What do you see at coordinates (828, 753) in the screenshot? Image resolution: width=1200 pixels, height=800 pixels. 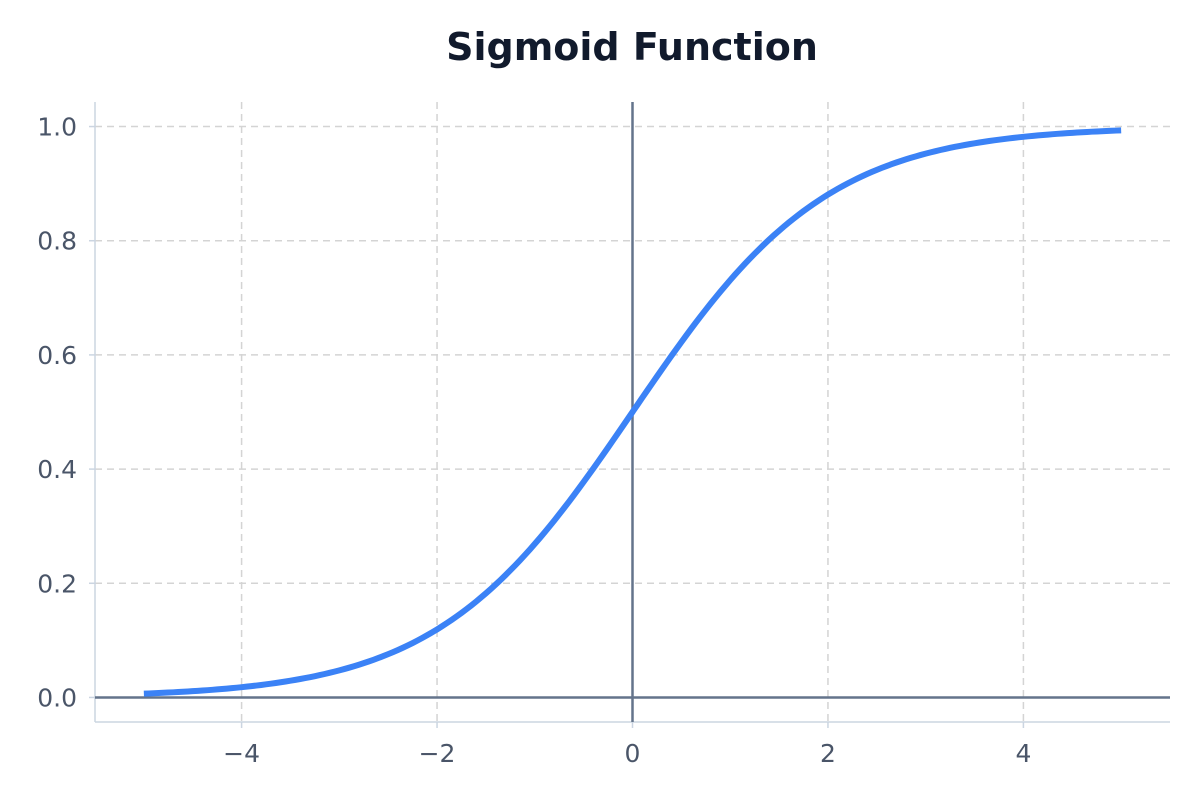 I see `x-tick-label: 2` at bounding box center [828, 753].